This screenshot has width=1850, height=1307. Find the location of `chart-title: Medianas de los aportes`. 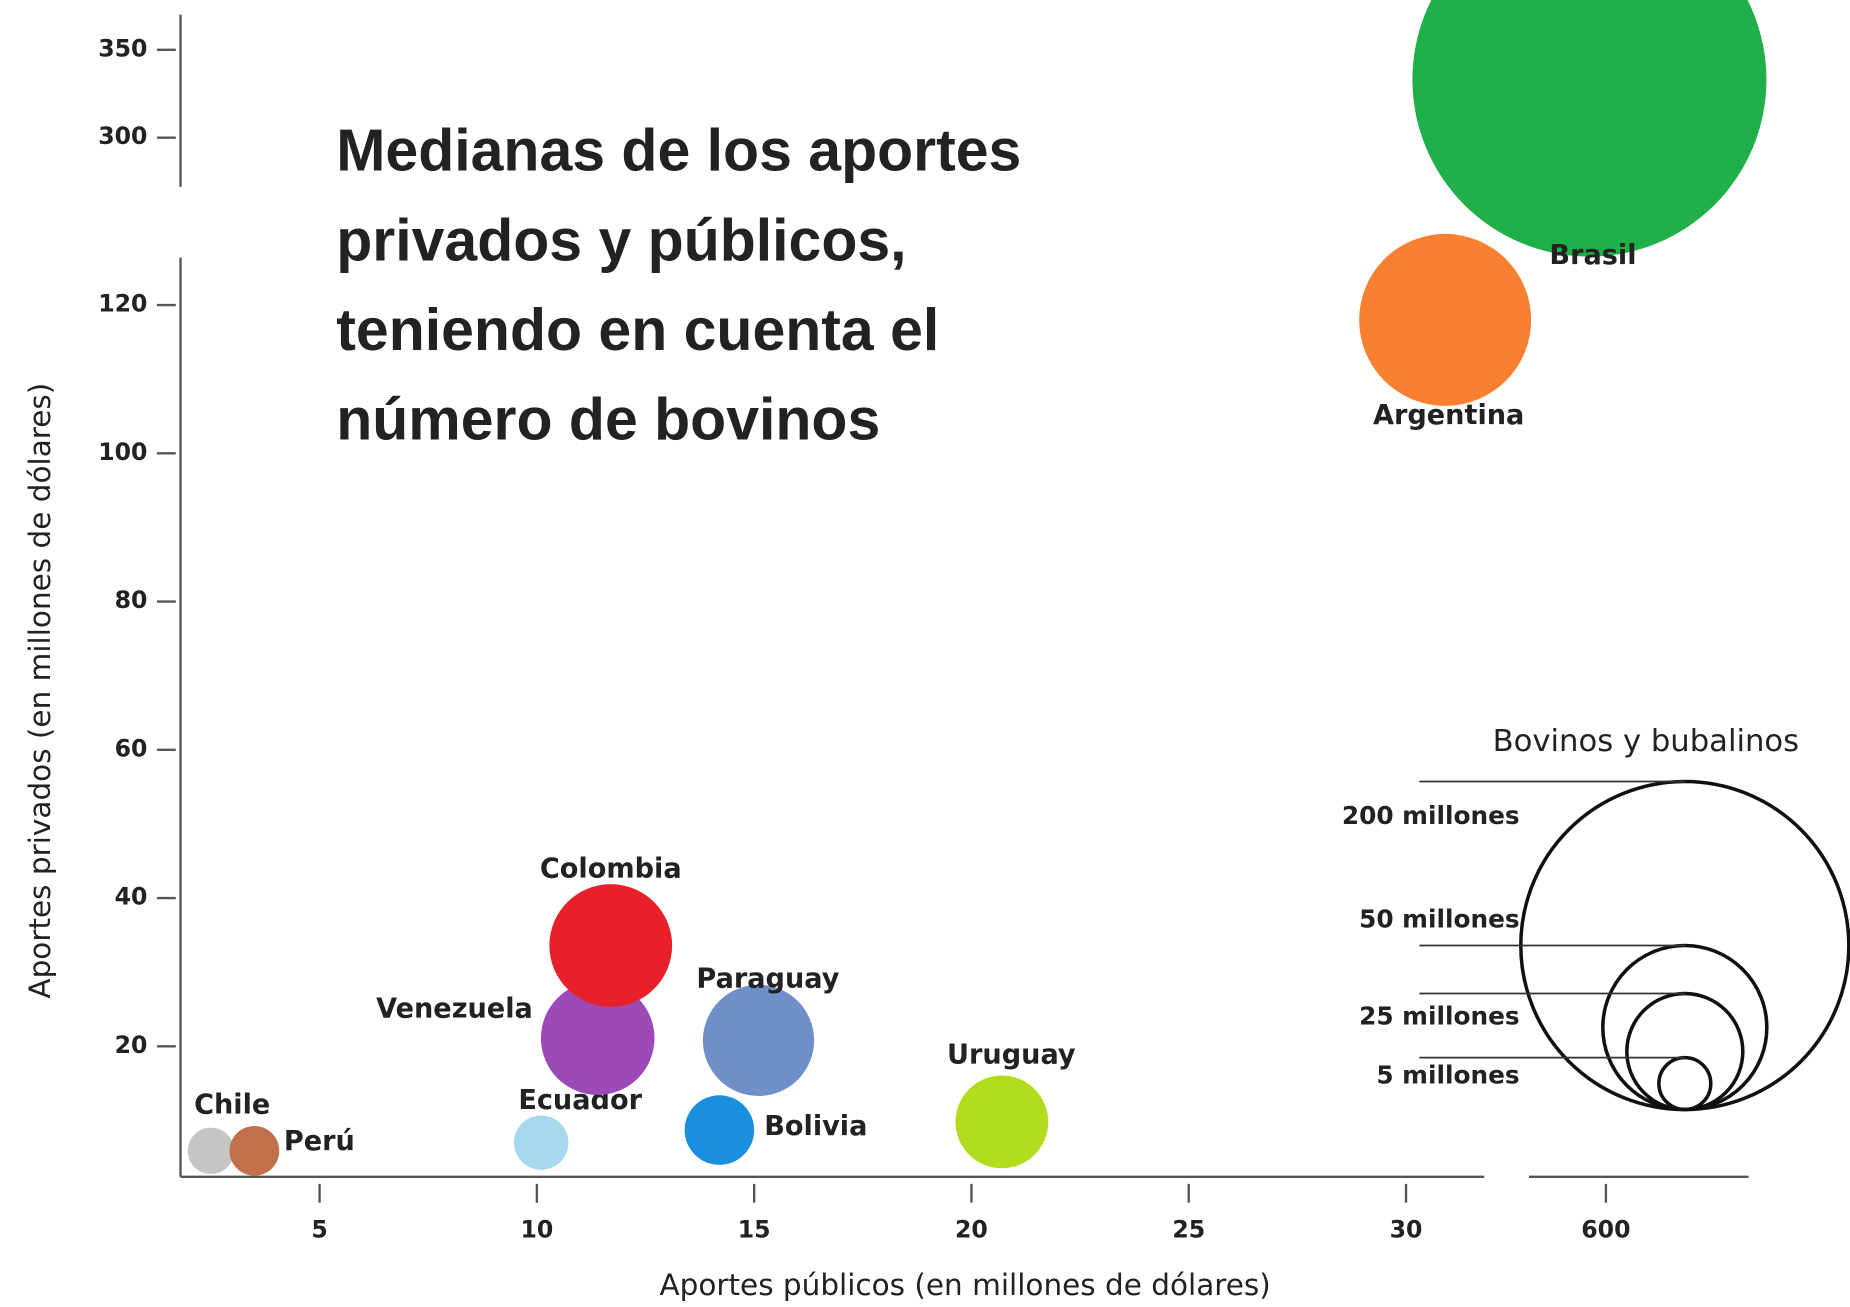

chart-title: Medianas de los aportes is located at coordinates (678, 151).